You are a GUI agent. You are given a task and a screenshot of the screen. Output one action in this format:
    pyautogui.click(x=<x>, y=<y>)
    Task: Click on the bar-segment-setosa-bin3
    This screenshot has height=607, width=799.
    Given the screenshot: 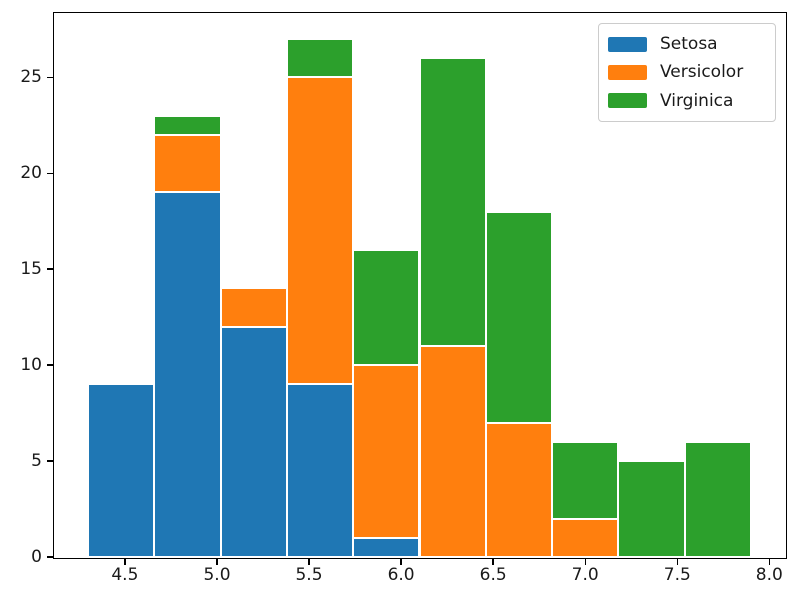 What is the action you would take?
    pyautogui.click(x=320, y=470)
    